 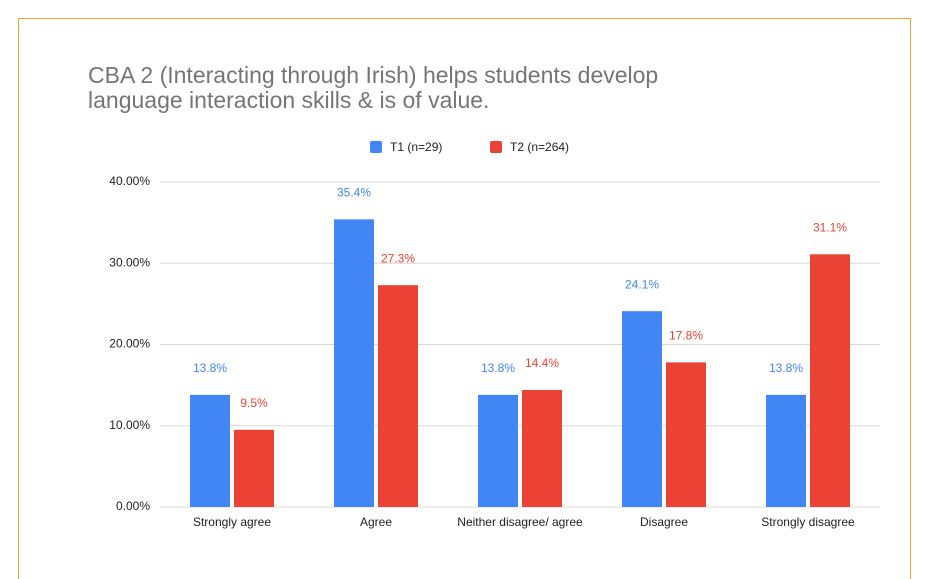 What do you see at coordinates (520, 522) in the screenshot?
I see `x-tick-label: Neither disagree/ agree` at bounding box center [520, 522].